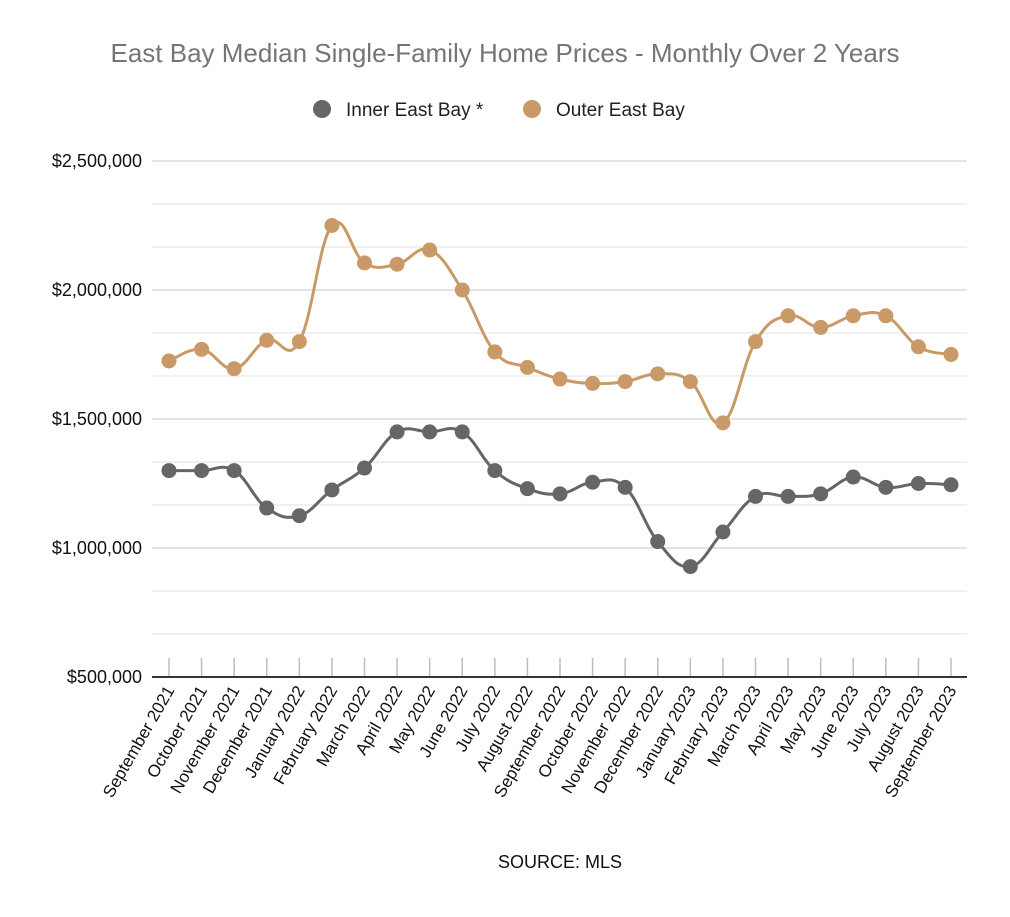 The image size is (1010, 917). Describe the element at coordinates (951, 354) in the screenshot. I see `data-point-outer-east-bay-september-2023` at that location.